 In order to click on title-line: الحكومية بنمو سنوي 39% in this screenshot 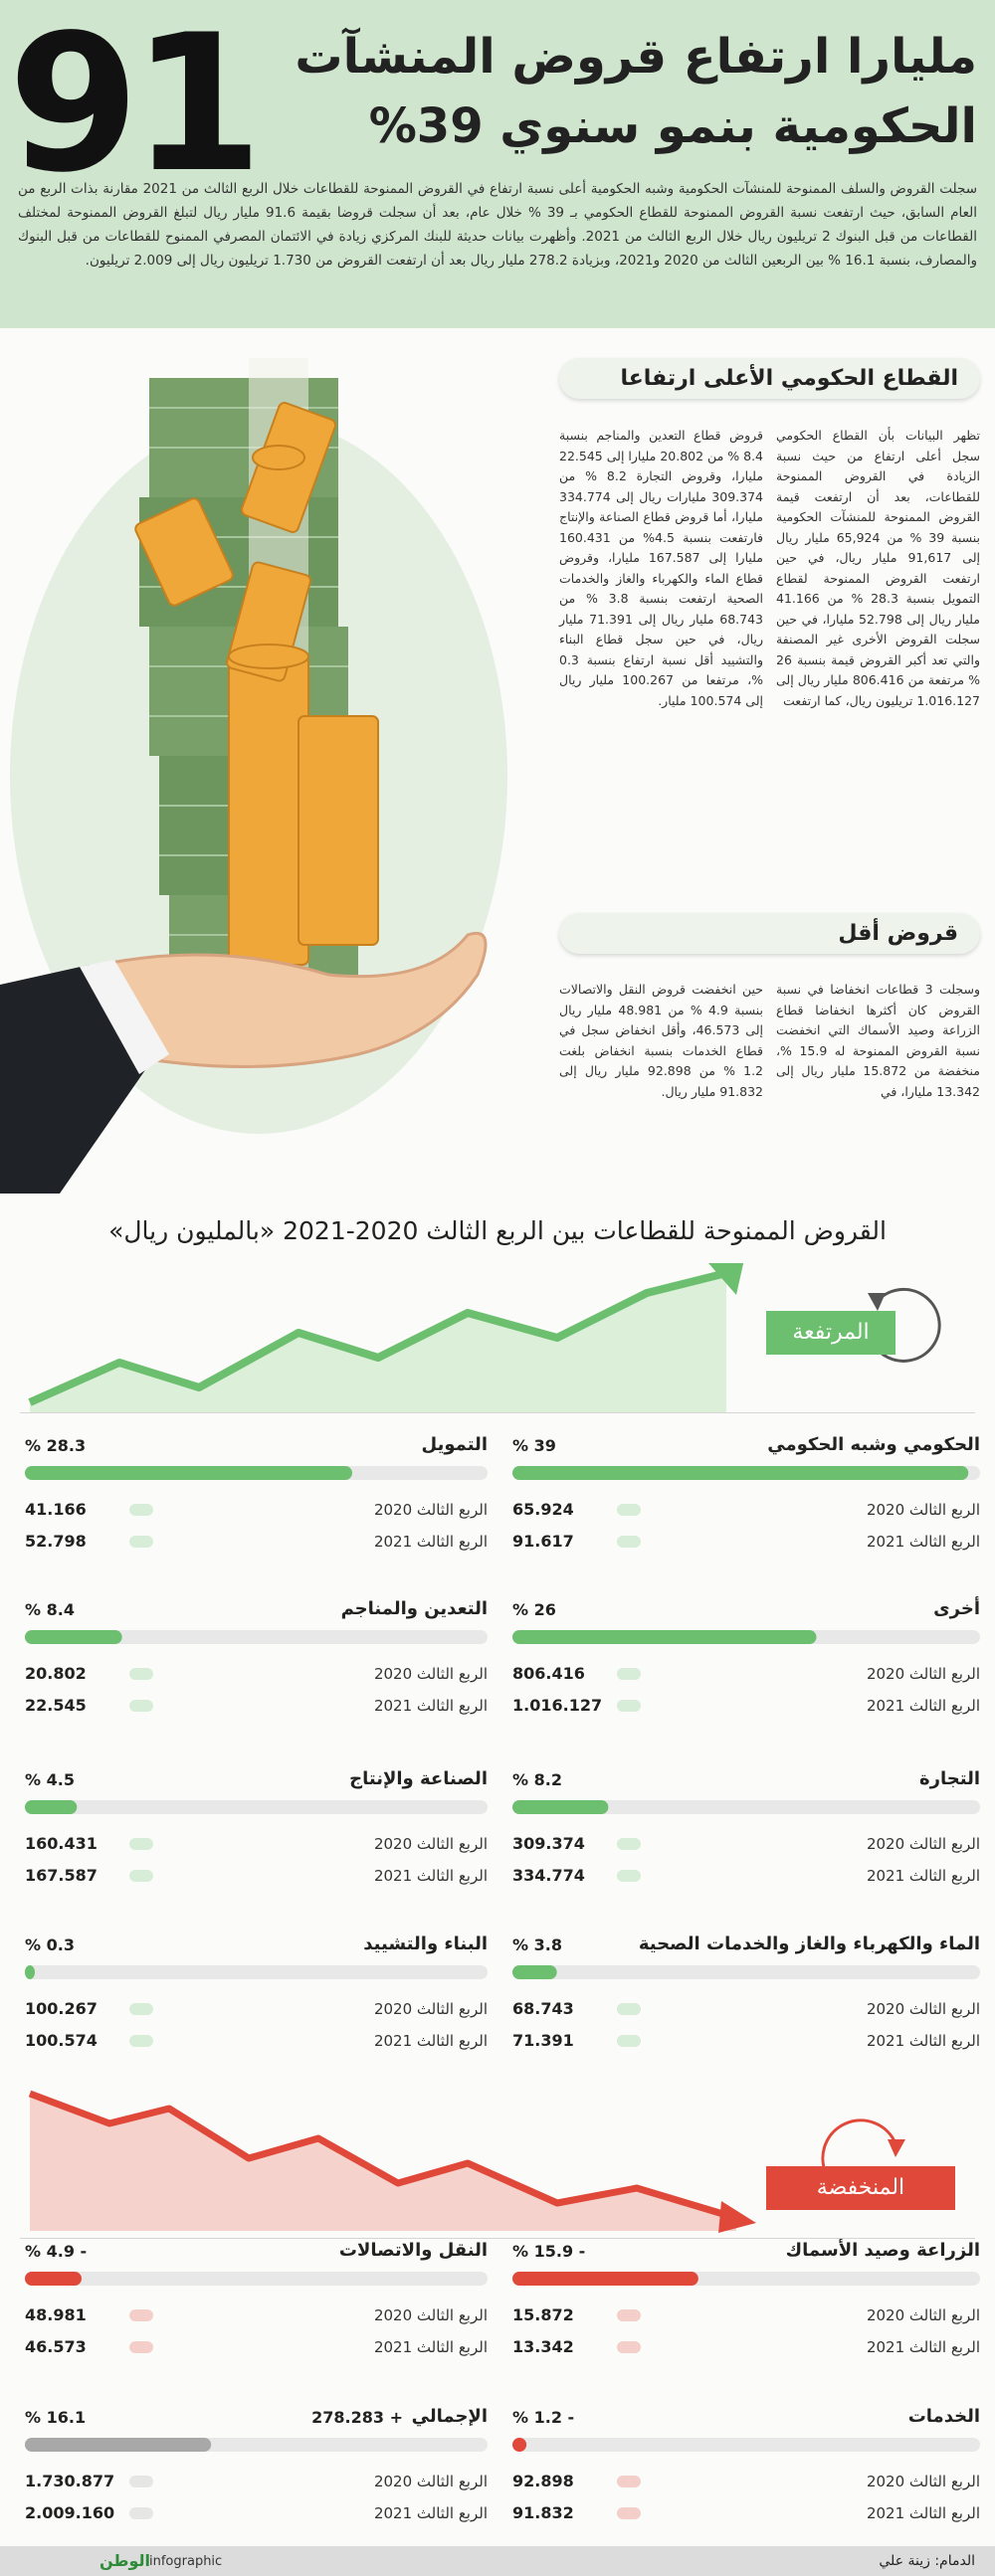, I will do `click(672, 126)`.